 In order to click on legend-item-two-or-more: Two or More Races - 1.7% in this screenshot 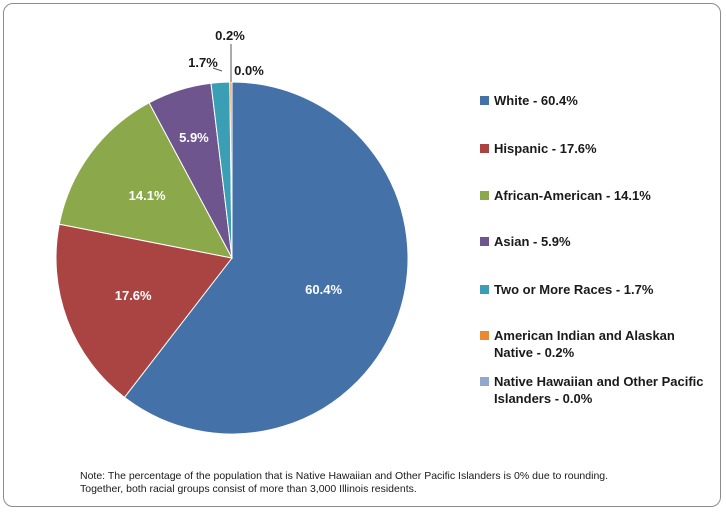, I will do `click(600, 289)`.